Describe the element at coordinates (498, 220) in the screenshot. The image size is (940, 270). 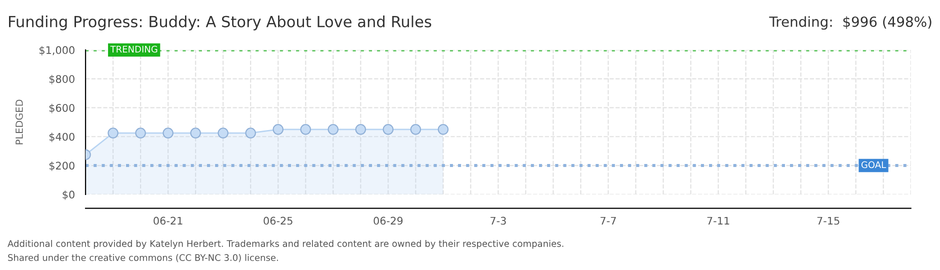
I see `x-tick-label: 7-3` at that location.